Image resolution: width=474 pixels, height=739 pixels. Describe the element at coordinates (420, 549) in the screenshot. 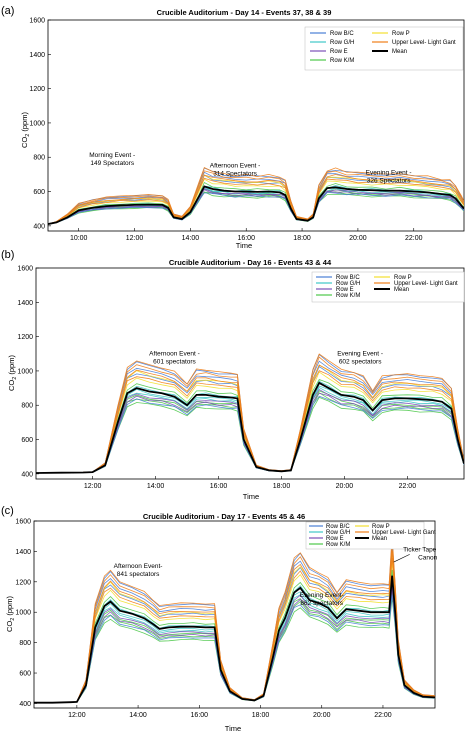

I see `callout-line: Ticker Tape` at that location.